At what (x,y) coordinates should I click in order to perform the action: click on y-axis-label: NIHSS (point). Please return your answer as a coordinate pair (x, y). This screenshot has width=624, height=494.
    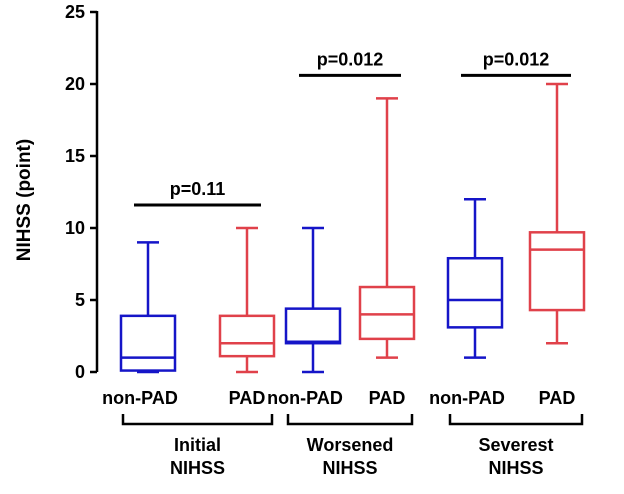
    Looking at the image, I should click on (24, 200).